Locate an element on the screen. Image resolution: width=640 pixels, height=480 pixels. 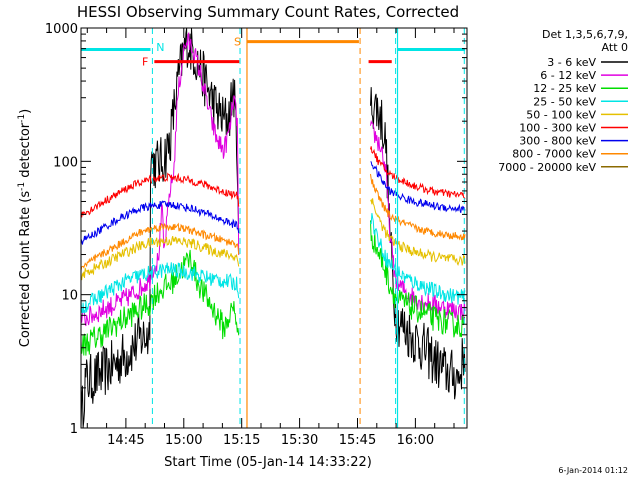
legend-header-line2: Att 0 is located at coordinates (615, 47).